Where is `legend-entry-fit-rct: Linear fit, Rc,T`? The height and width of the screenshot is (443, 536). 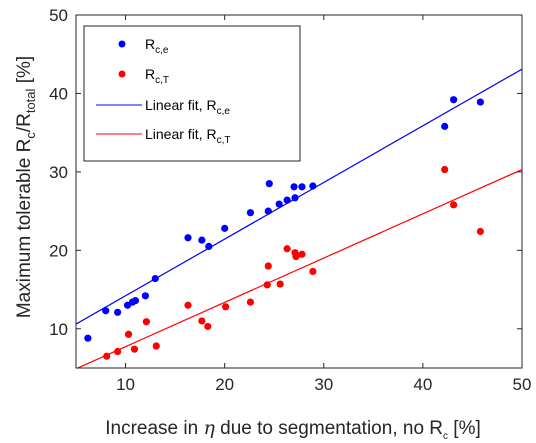
legend-entry-fit-rct: Linear fit, Rc,T is located at coordinates (163, 136).